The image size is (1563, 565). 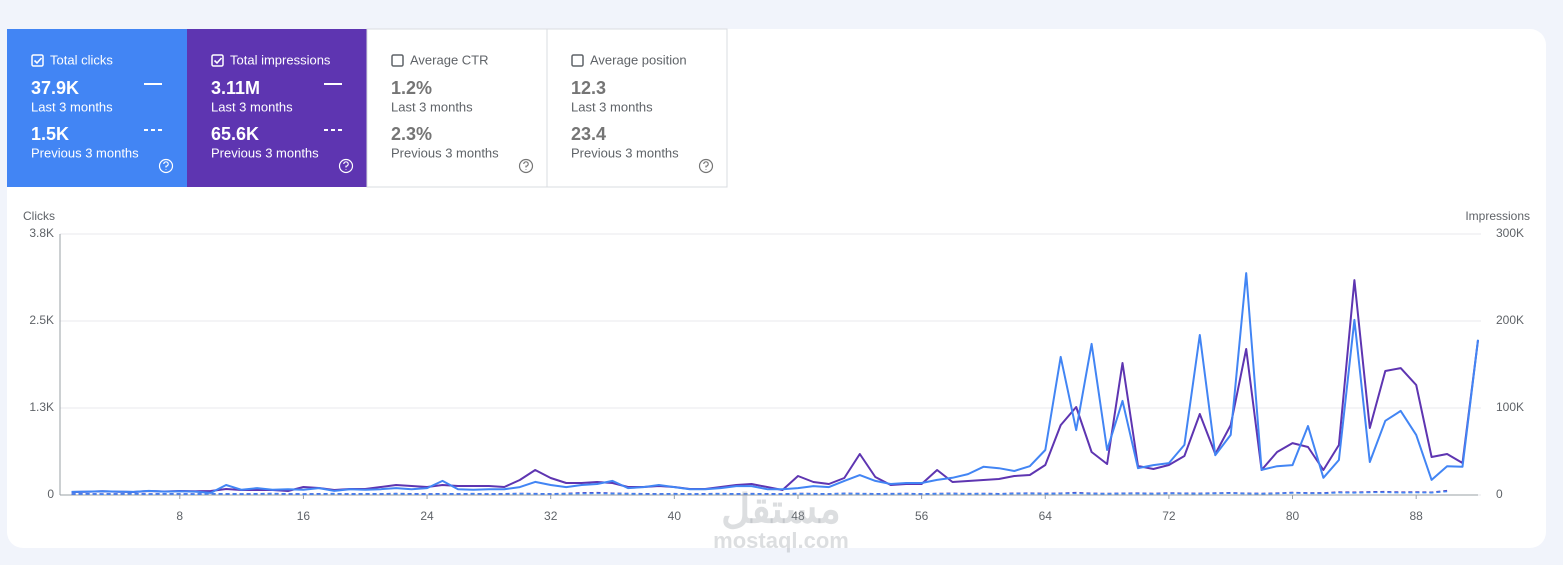 I want to click on metric-previous-value: 65.6K, so click(x=235, y=134).